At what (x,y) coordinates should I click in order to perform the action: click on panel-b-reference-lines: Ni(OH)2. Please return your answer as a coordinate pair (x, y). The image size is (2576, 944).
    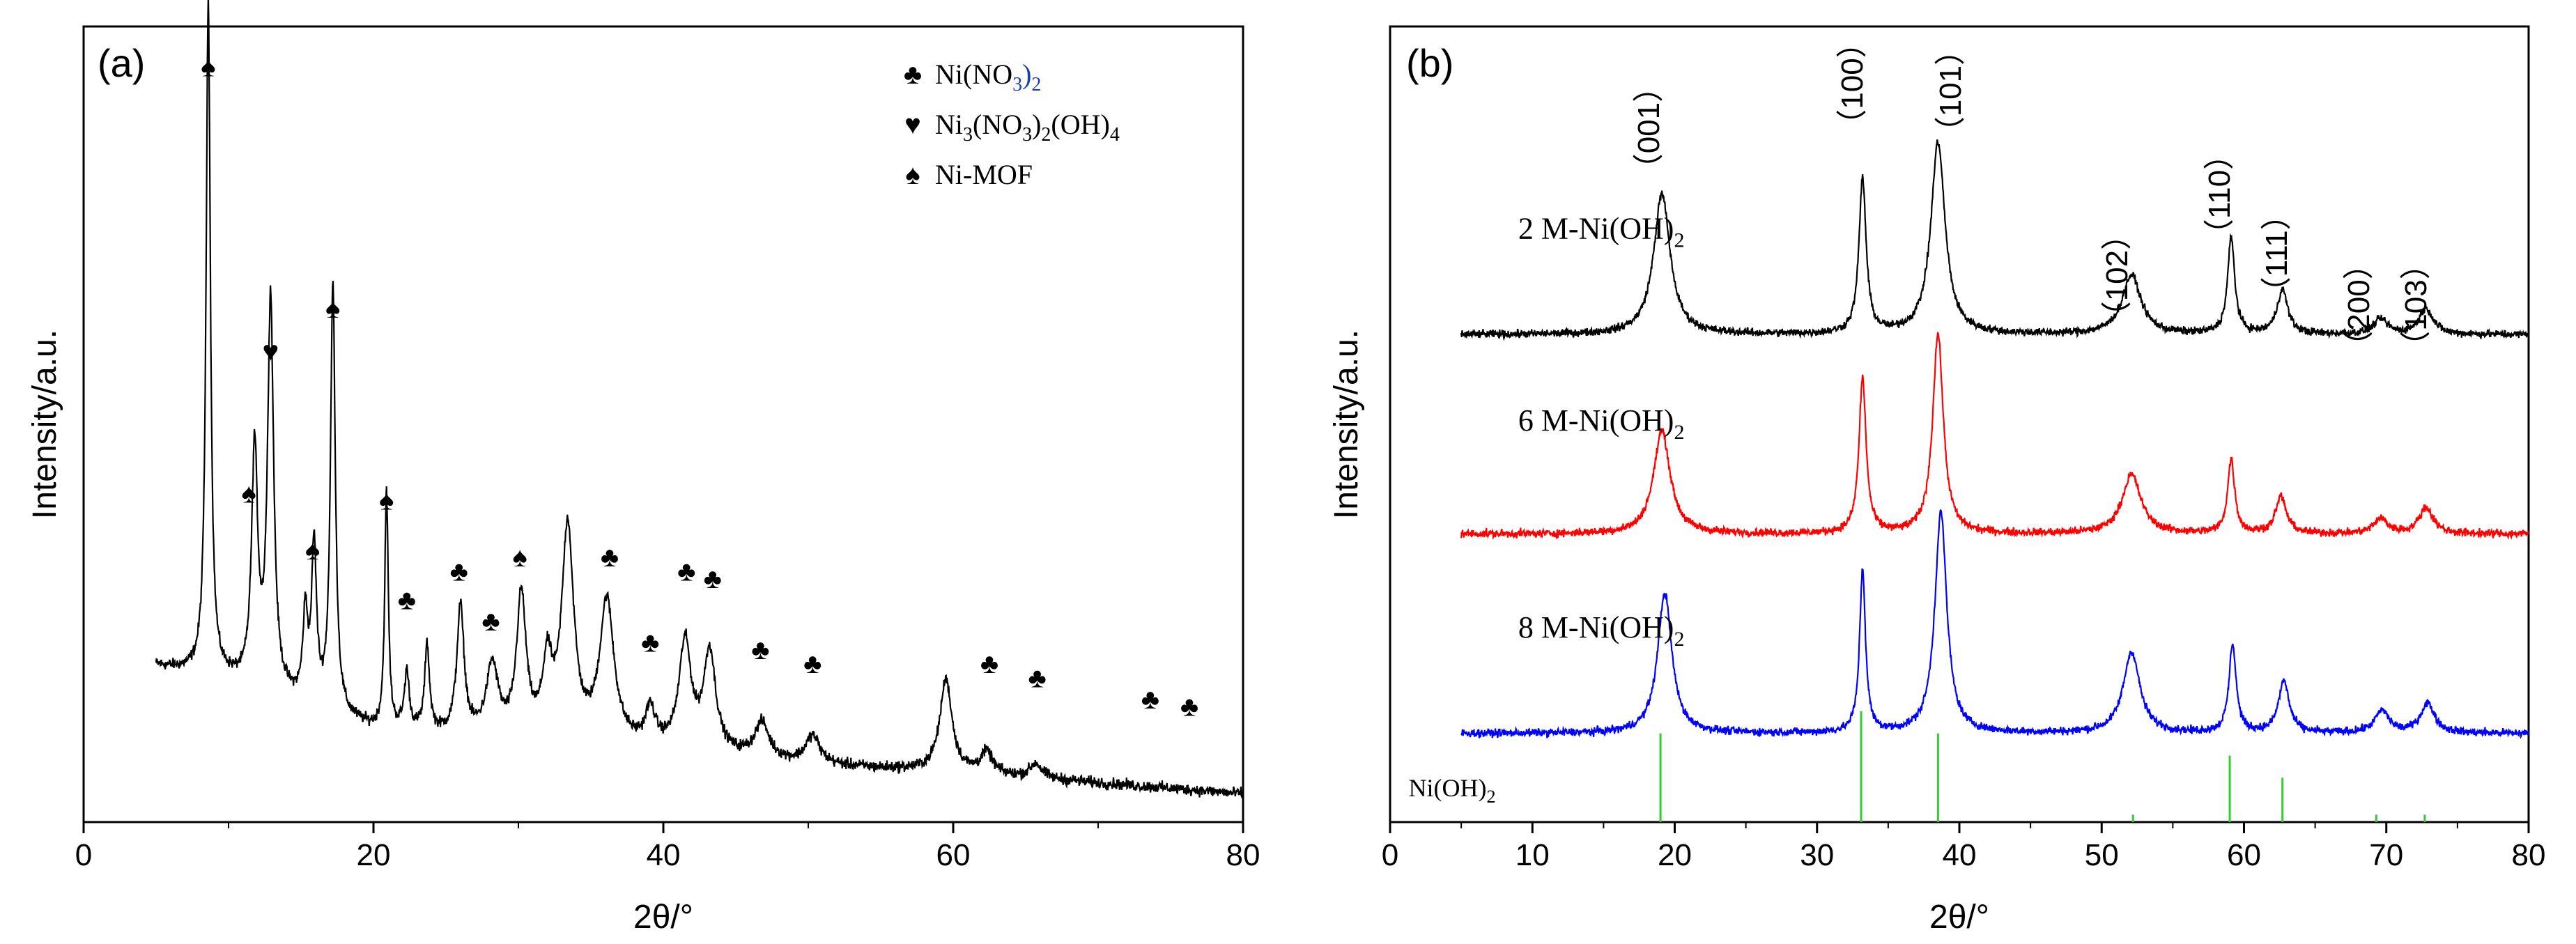
    Looking at the image, I should click on (1917, 766).